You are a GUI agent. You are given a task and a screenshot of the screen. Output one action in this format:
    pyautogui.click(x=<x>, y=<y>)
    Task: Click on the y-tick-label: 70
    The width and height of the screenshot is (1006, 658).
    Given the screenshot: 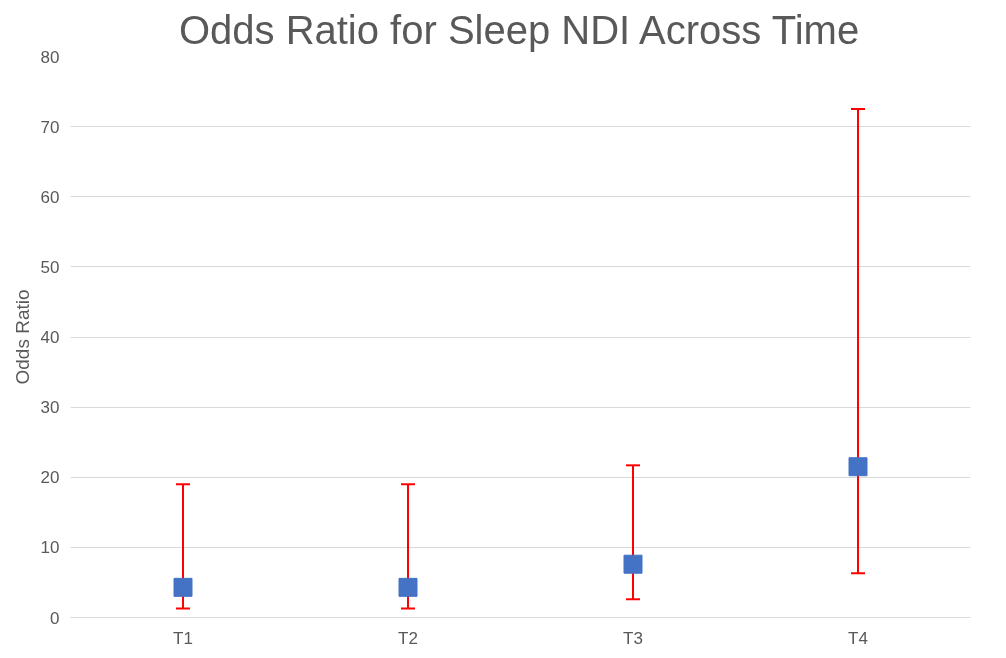 What is the action you would take?
    pyautogui.click(x=50, y=127)
    